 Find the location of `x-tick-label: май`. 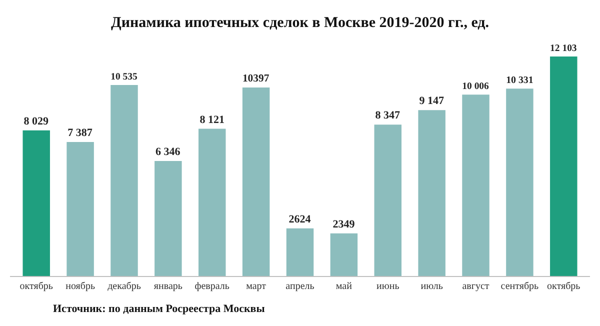

x-tick-label: май is located at coordinates (344, 286).